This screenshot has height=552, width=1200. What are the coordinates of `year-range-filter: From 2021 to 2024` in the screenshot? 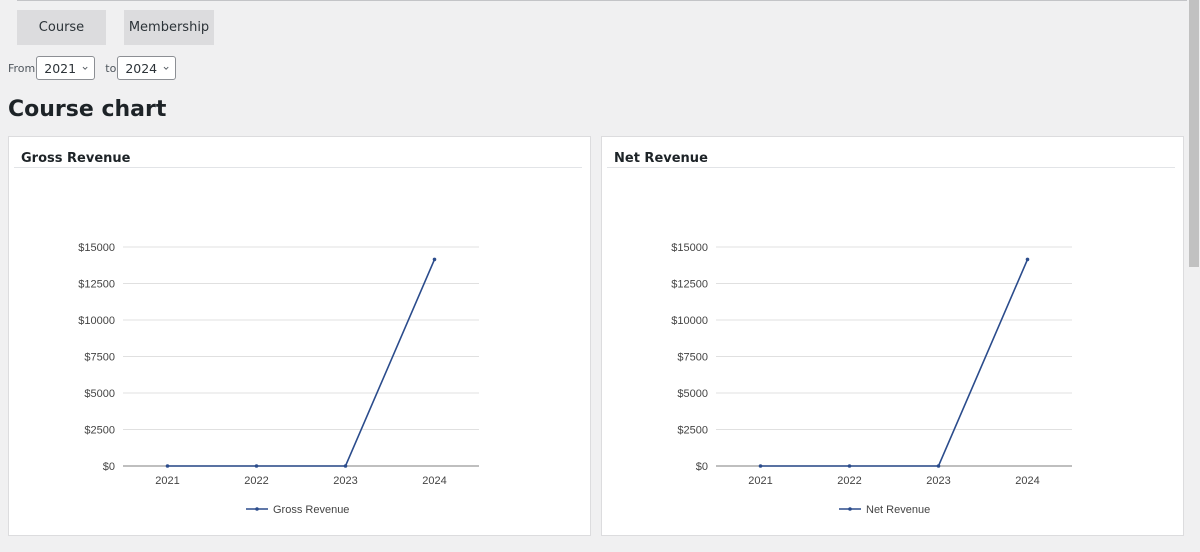 It's located at (92, 68).